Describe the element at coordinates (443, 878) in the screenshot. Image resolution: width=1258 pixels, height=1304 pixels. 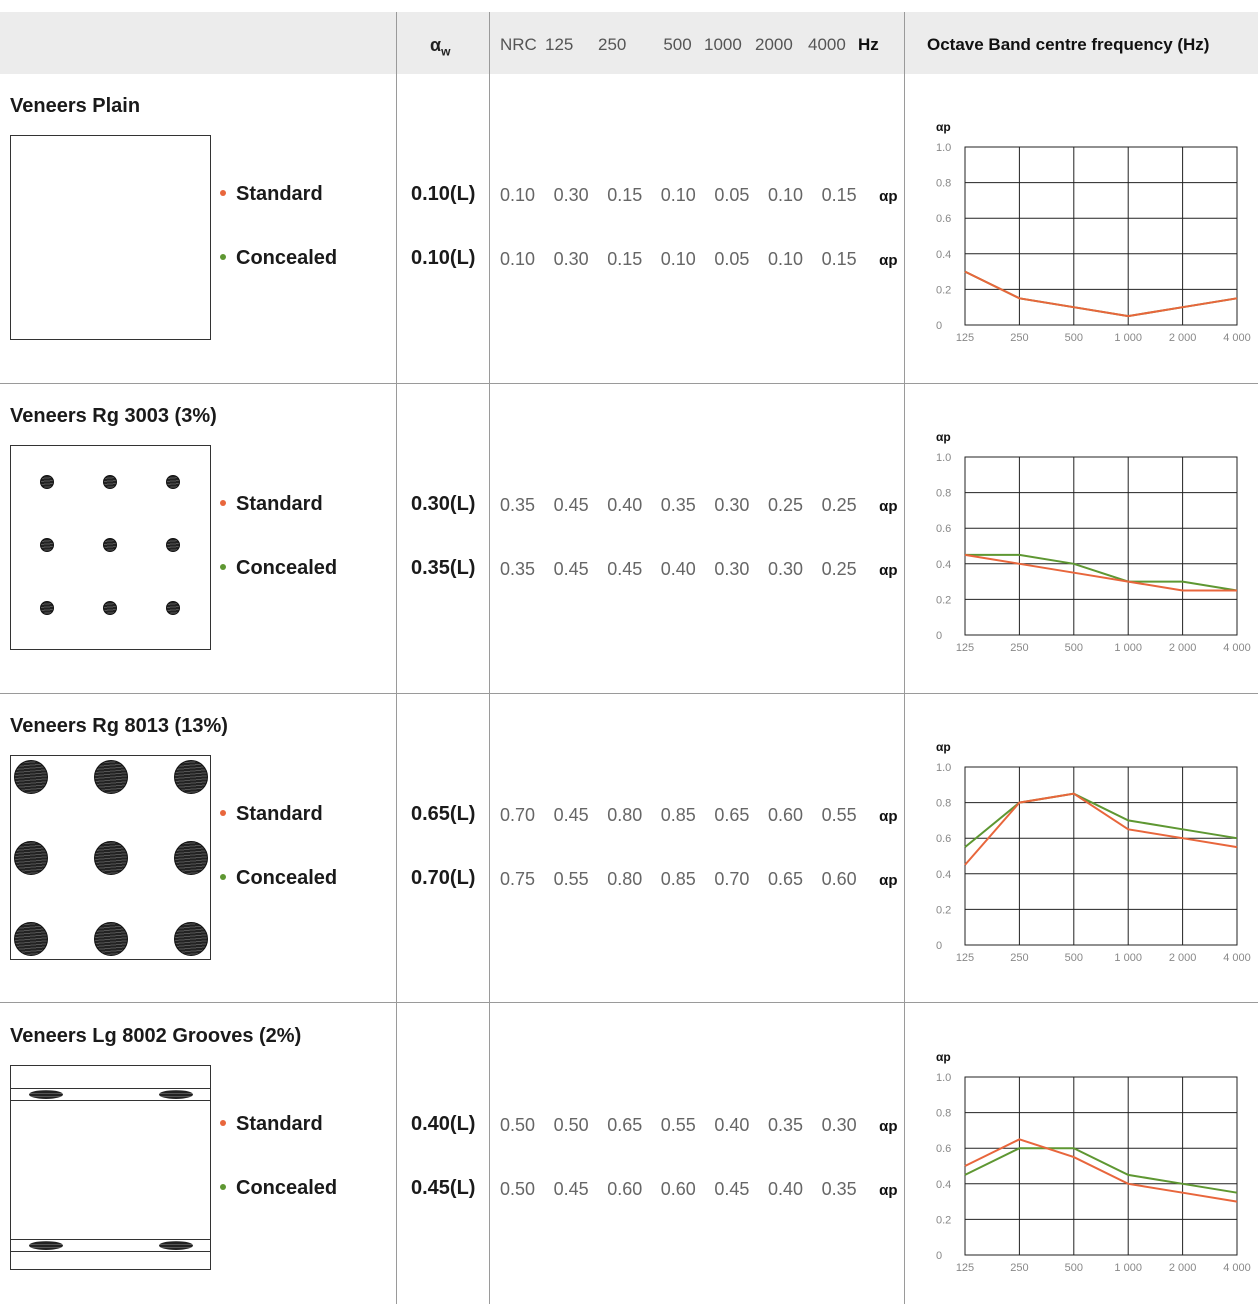
I see `alpha-w-value: 0.70(L)` at that location.